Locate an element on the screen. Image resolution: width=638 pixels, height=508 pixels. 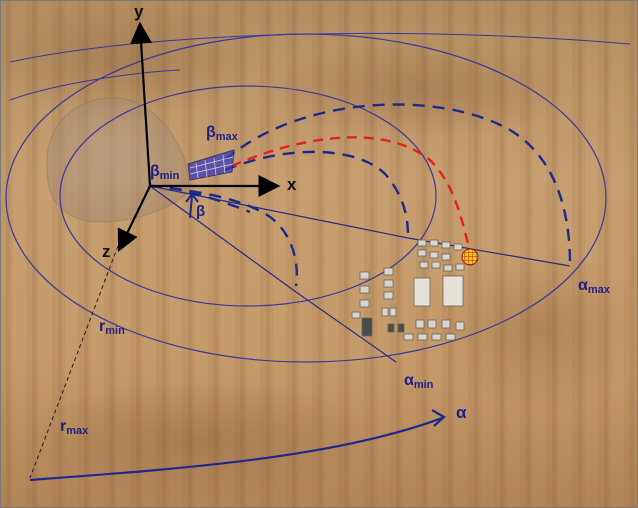
beta-label: β is located at coordinates (200, 211).